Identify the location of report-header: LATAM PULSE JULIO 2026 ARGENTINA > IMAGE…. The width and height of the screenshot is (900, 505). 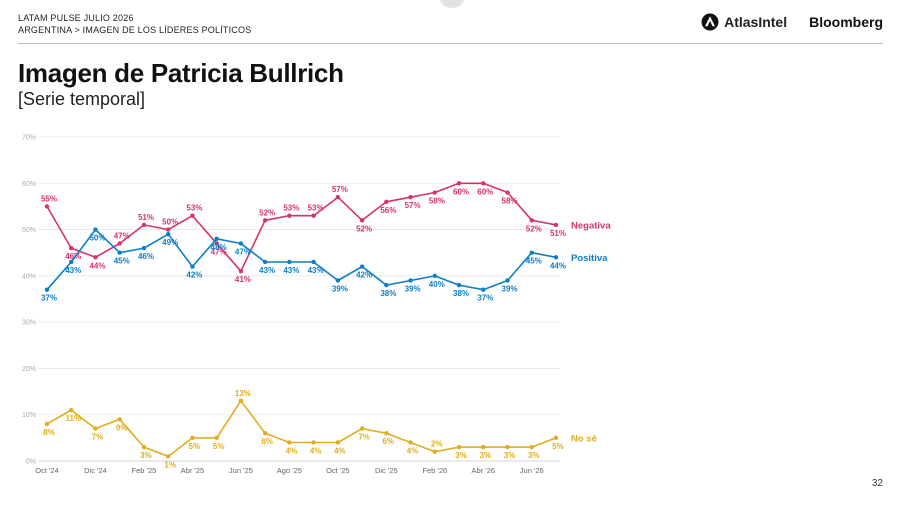
(134, 24).